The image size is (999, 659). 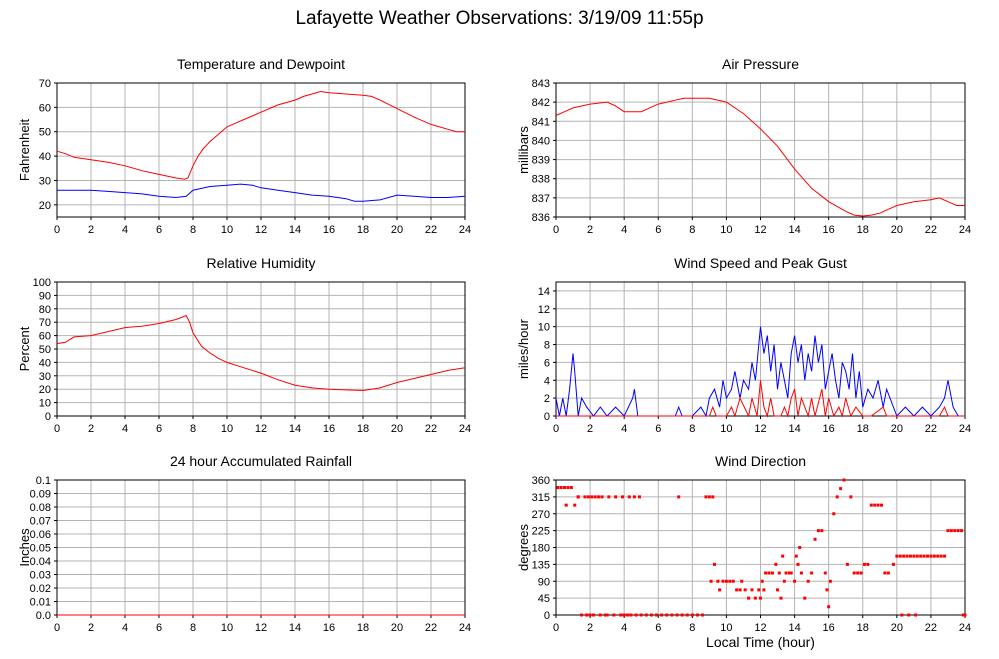 I want to click on y-tick-label: 8, so click(x=547, y=346).